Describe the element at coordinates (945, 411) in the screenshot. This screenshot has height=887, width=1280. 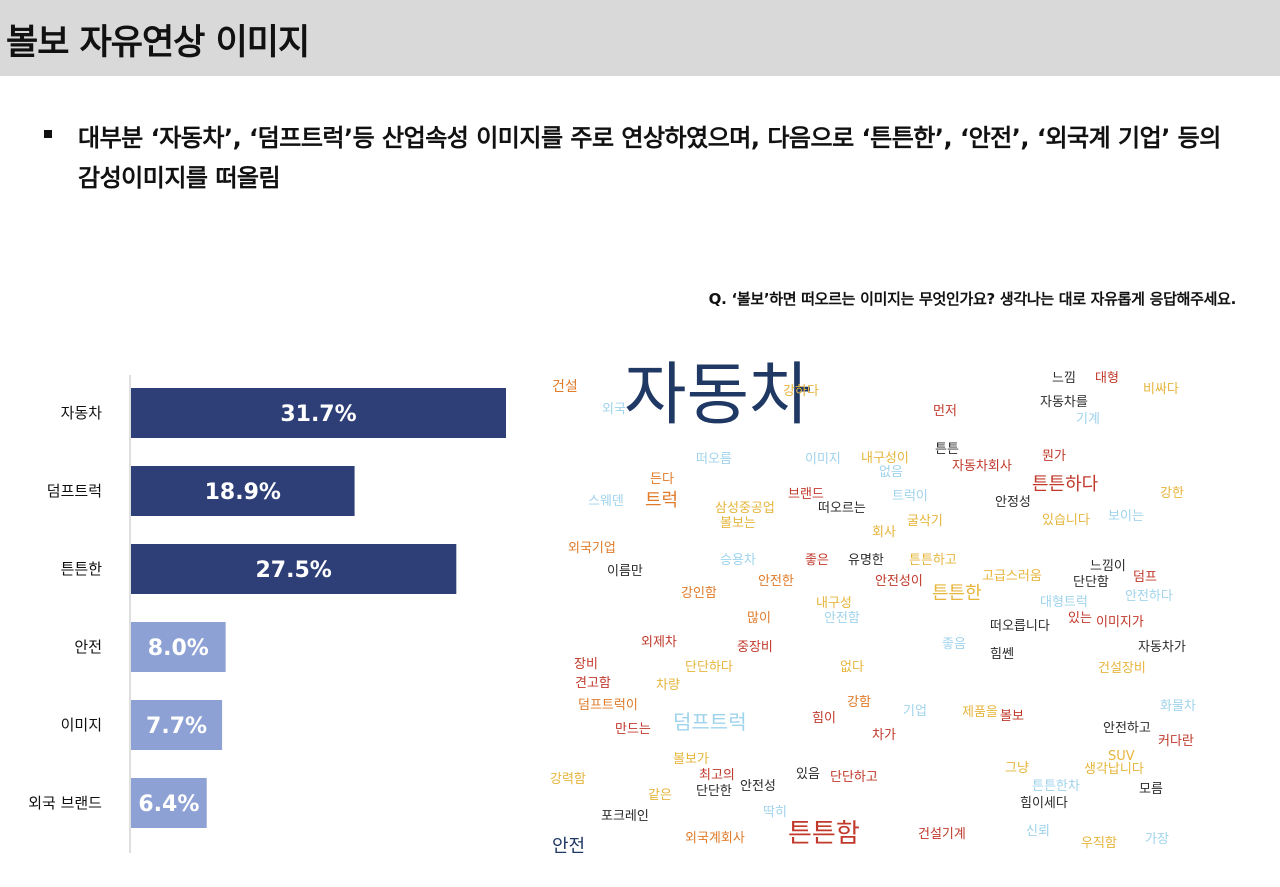
I see `word-cloud-word: 먼저` at that location.